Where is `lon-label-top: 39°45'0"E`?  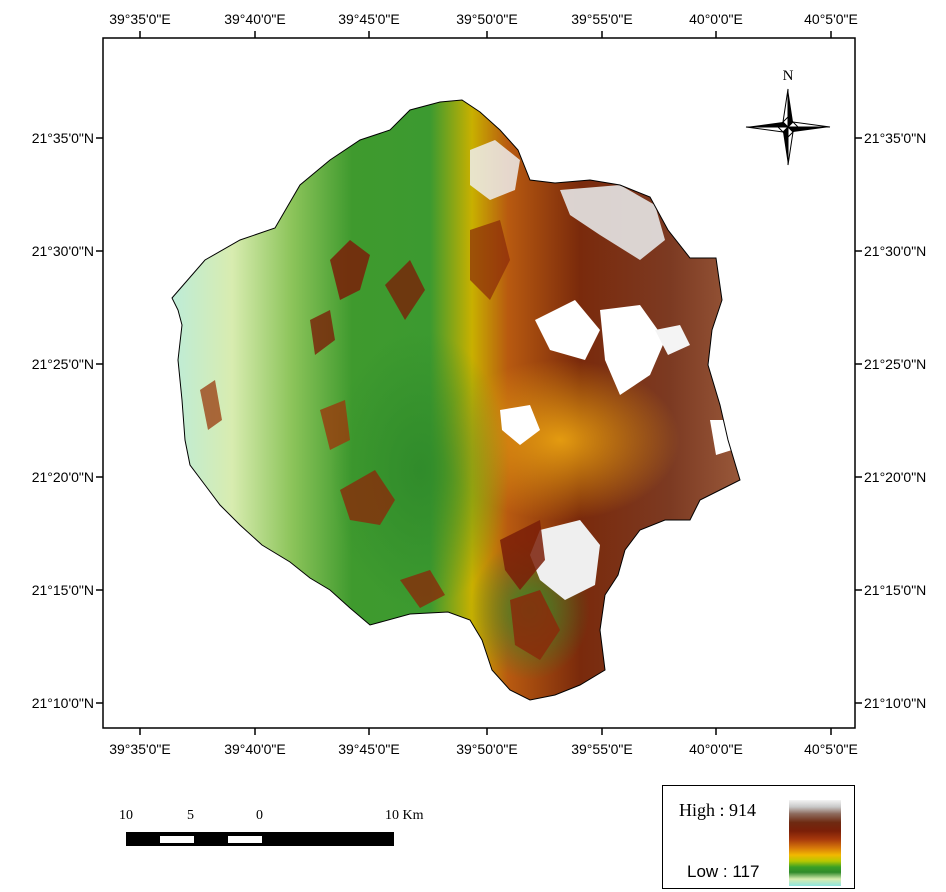 lon-label-top: 39°45'0"E is located at coordinates (369, 19).